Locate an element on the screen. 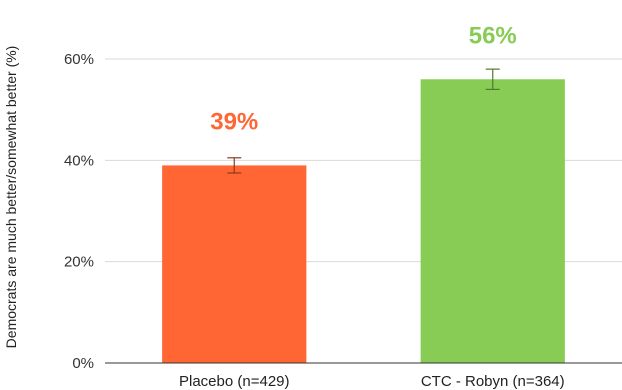  category-label: Placebo (n=429) is located at coordinates (234, 381).